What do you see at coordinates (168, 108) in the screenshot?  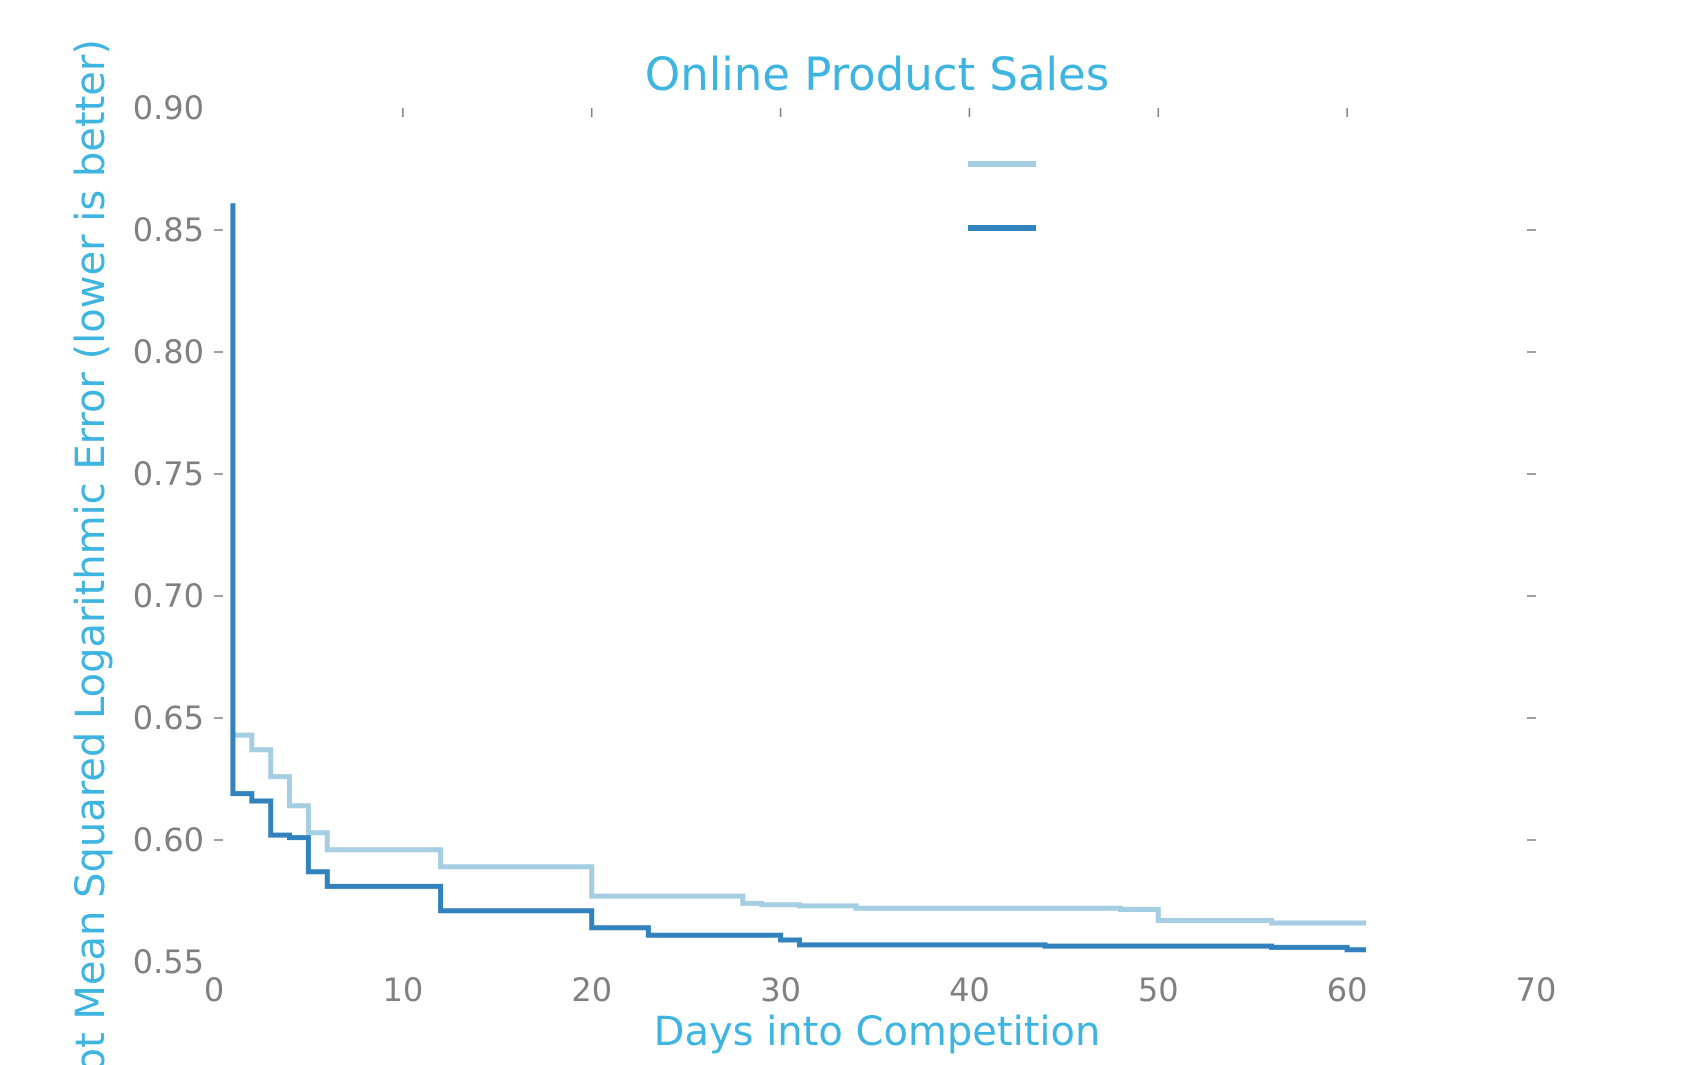 I see `y-tick-label: 0.90` at bounding box center [168, 108].